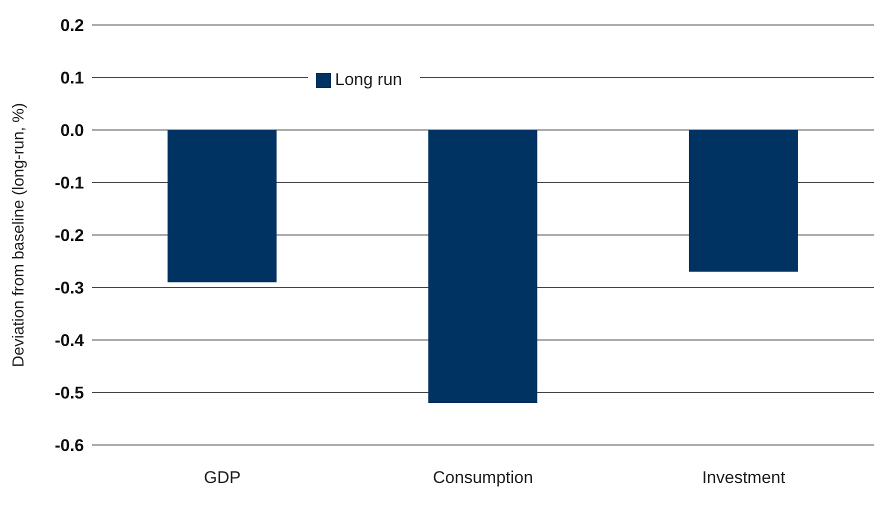 The image size is (874, 514). What do you see at coordinates (19, 235) in the screenshot?
I see `y-axis-title: Deviation from baseline (long-run, %)` at bounding box center [19, 235].